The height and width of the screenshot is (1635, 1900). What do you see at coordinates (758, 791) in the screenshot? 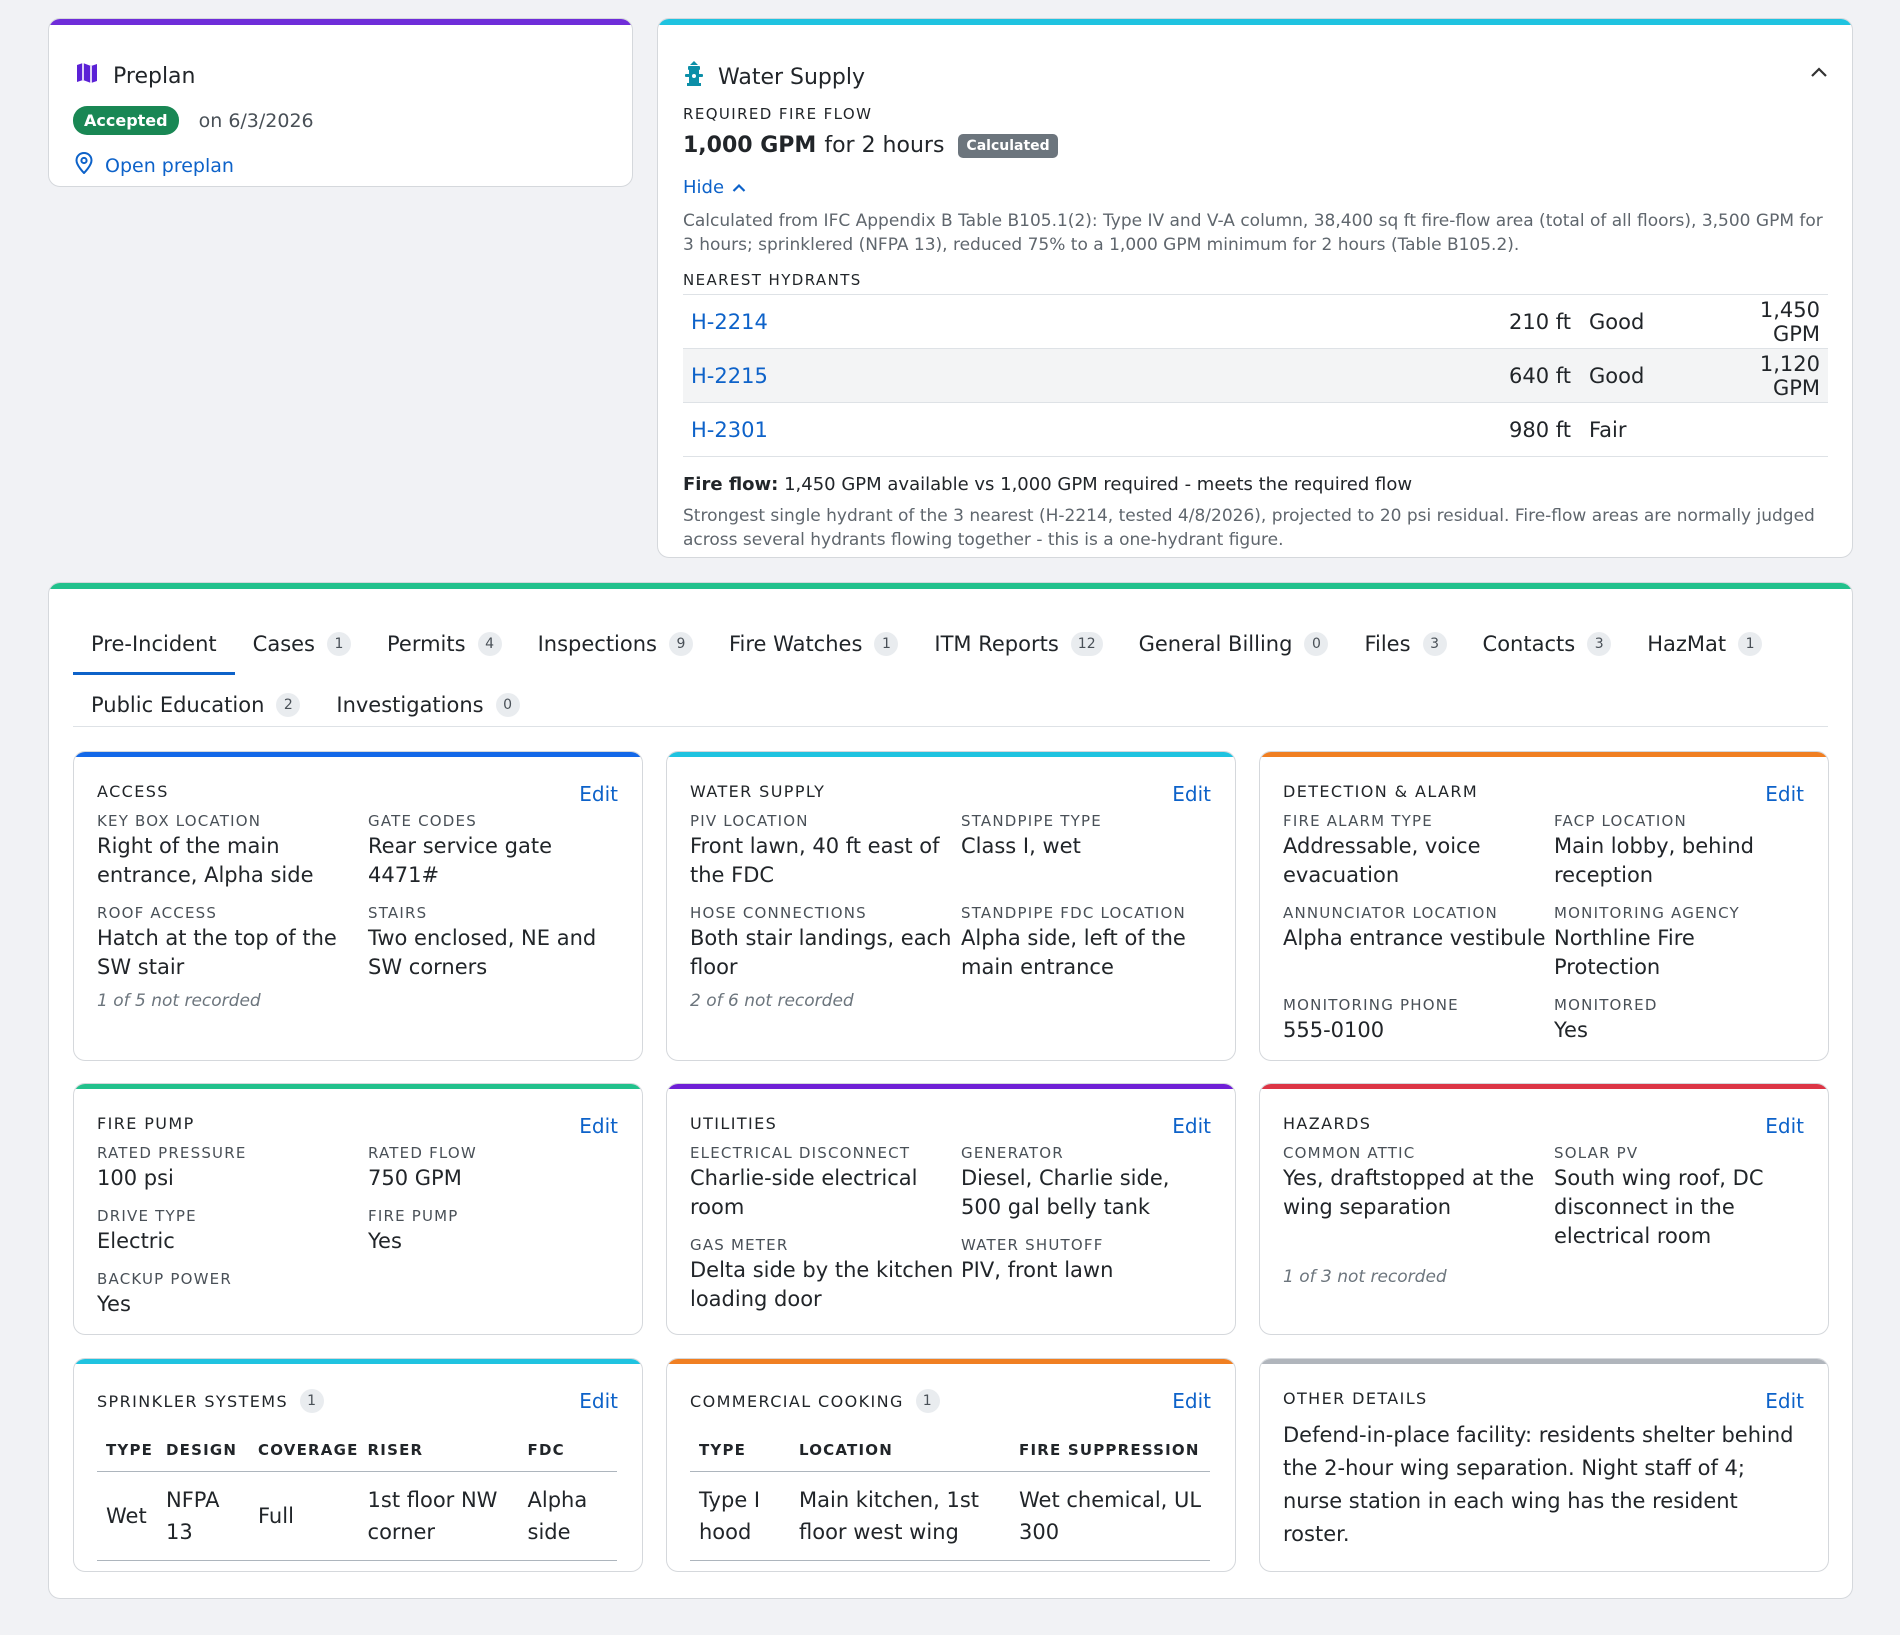
I see `water-title: WATER SUPPLY` at bounding box center [758, 791].